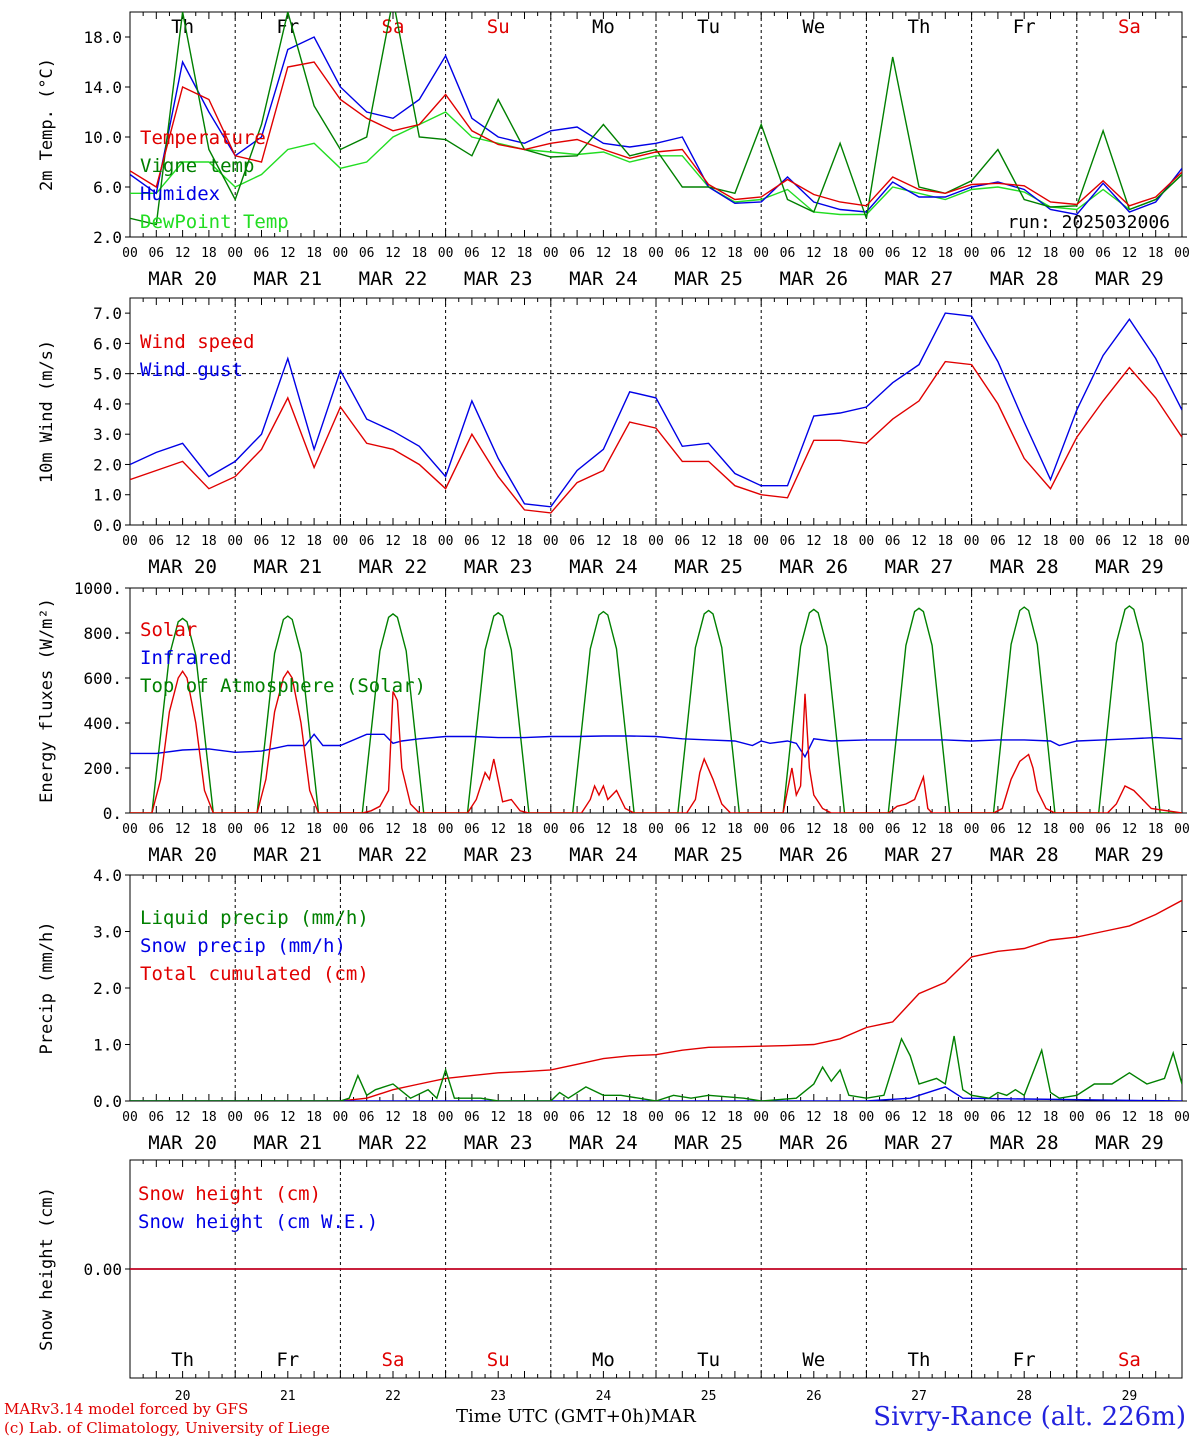 This screenshot has height=1440, width=1194. Describe the element at coordinates (656, 1000) in the screenshot. I see `series-total-cumulated-cm` at that location.